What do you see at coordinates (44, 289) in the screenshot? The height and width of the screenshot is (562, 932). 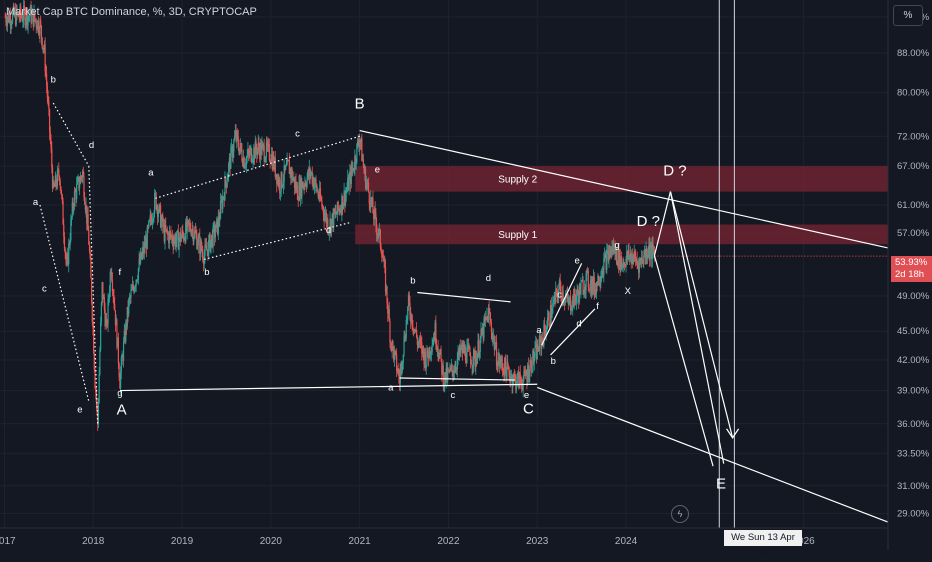 I see `wave-label: c` at bounding box center [44, 289].